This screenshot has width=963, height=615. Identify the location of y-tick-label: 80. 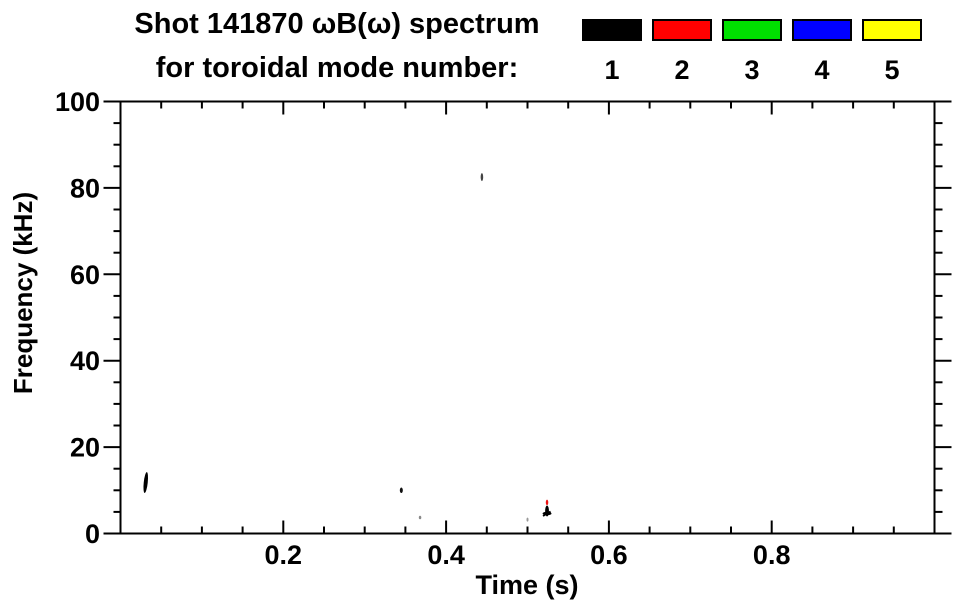
(85, 188).